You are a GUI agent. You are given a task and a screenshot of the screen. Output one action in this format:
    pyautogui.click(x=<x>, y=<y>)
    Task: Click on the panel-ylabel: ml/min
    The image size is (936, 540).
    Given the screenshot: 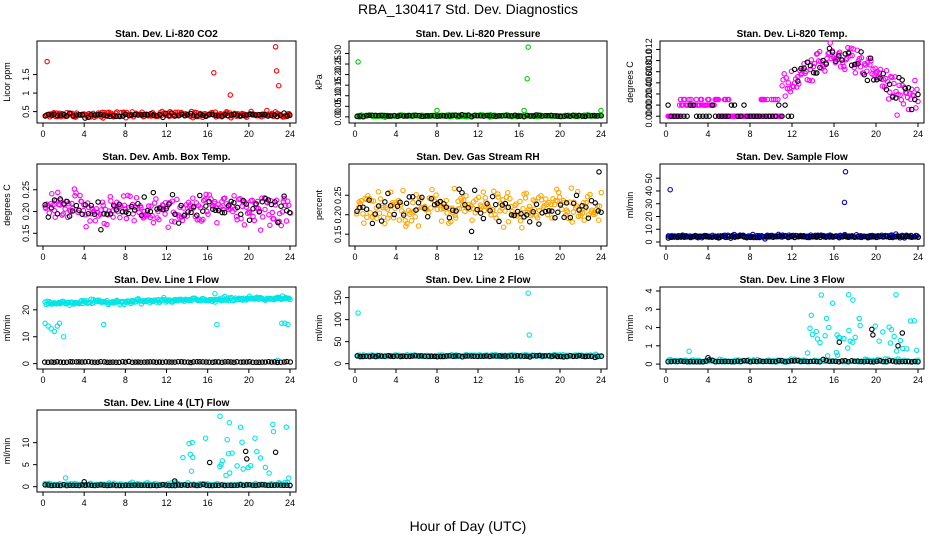 What is the action you would take?
    pyautogui.click(x=630, y=328)
    